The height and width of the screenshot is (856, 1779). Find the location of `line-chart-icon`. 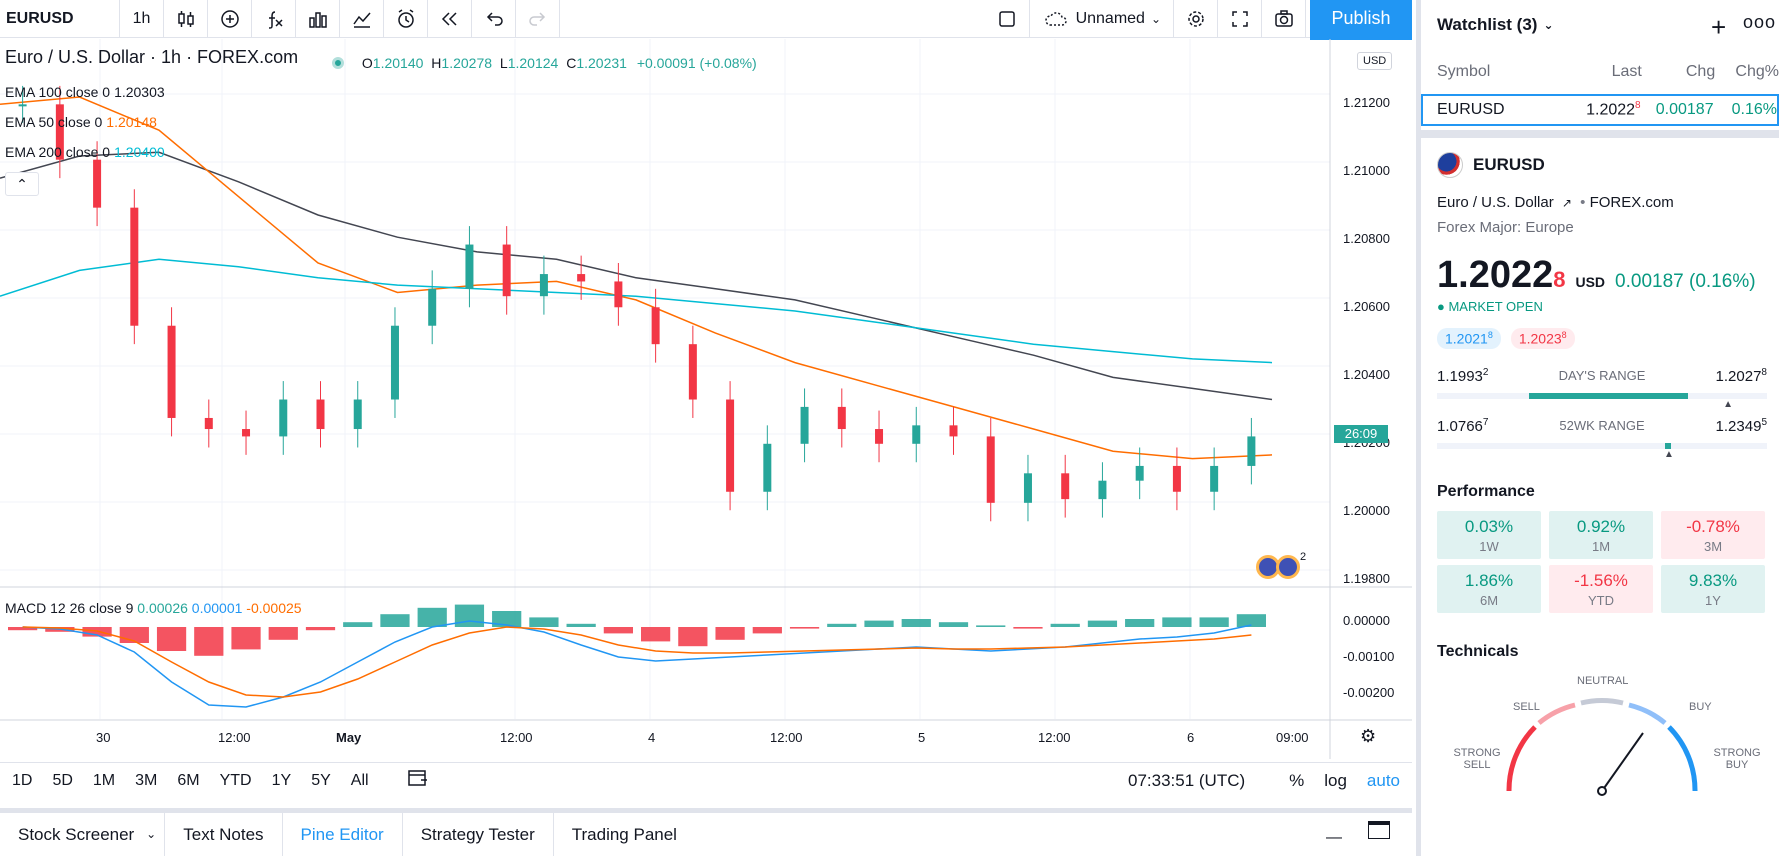

line-chart-icon is located at coordinates (362, 19).